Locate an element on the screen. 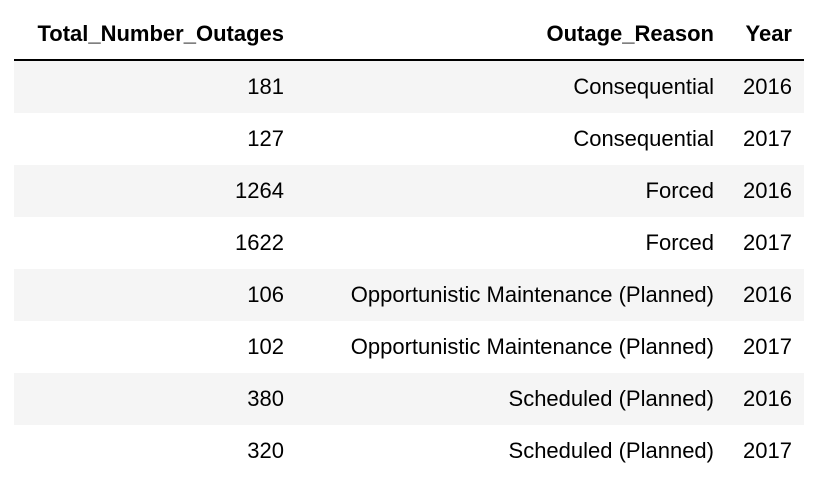 The width and height of the screenshot is (838, 484). cell-total-number-outages: 102 is located at coordinates (155, 347).